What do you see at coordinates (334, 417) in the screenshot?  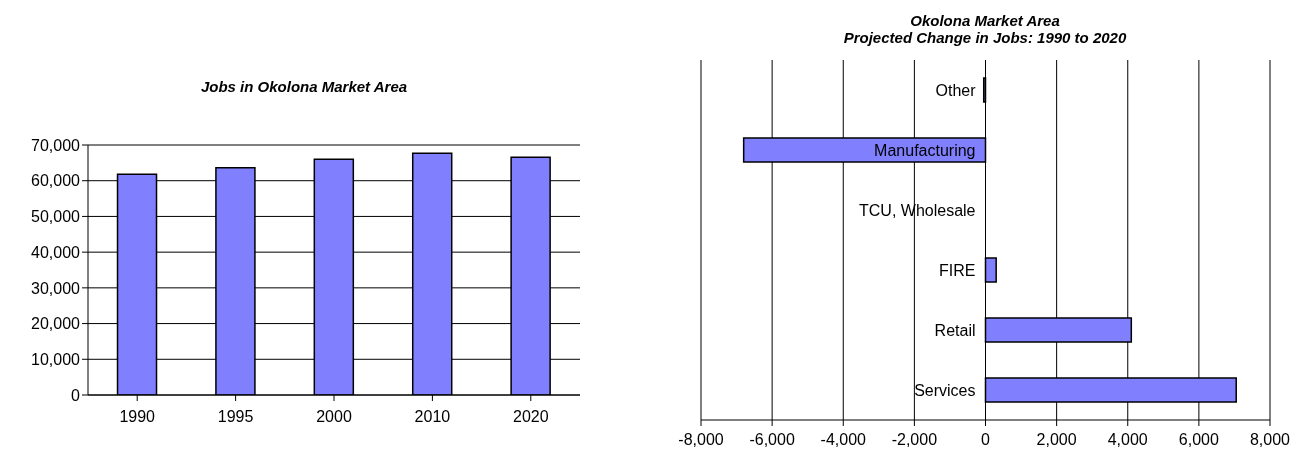 I see `x-tick-label: 2000` at bounding box center [334, 417].